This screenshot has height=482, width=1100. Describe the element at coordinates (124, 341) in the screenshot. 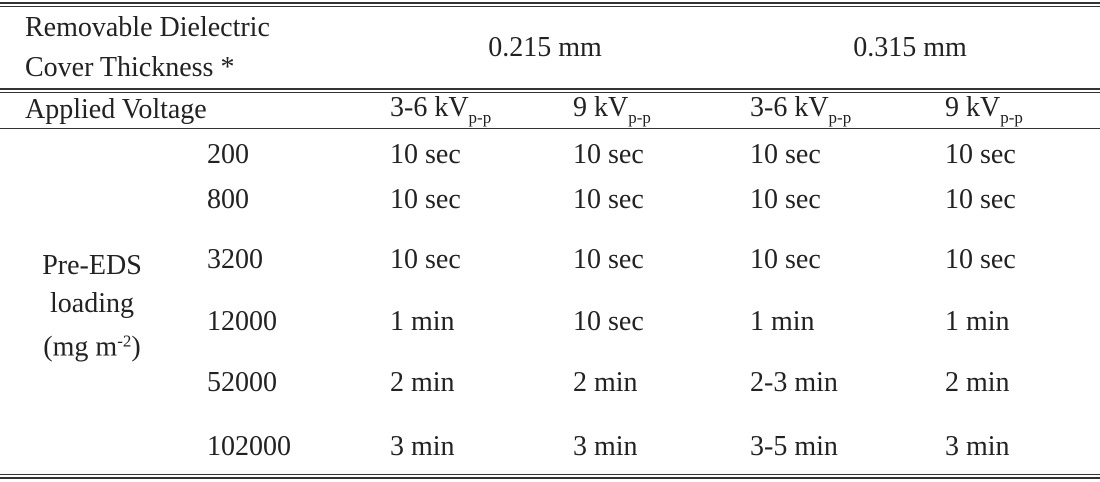

I see `unit-sup: -2` at that location.